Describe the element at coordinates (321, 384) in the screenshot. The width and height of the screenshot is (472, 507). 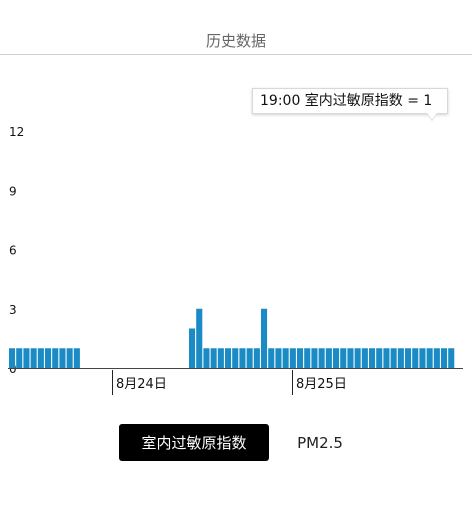
I see `x-tick-label: 8月25日` at that location.